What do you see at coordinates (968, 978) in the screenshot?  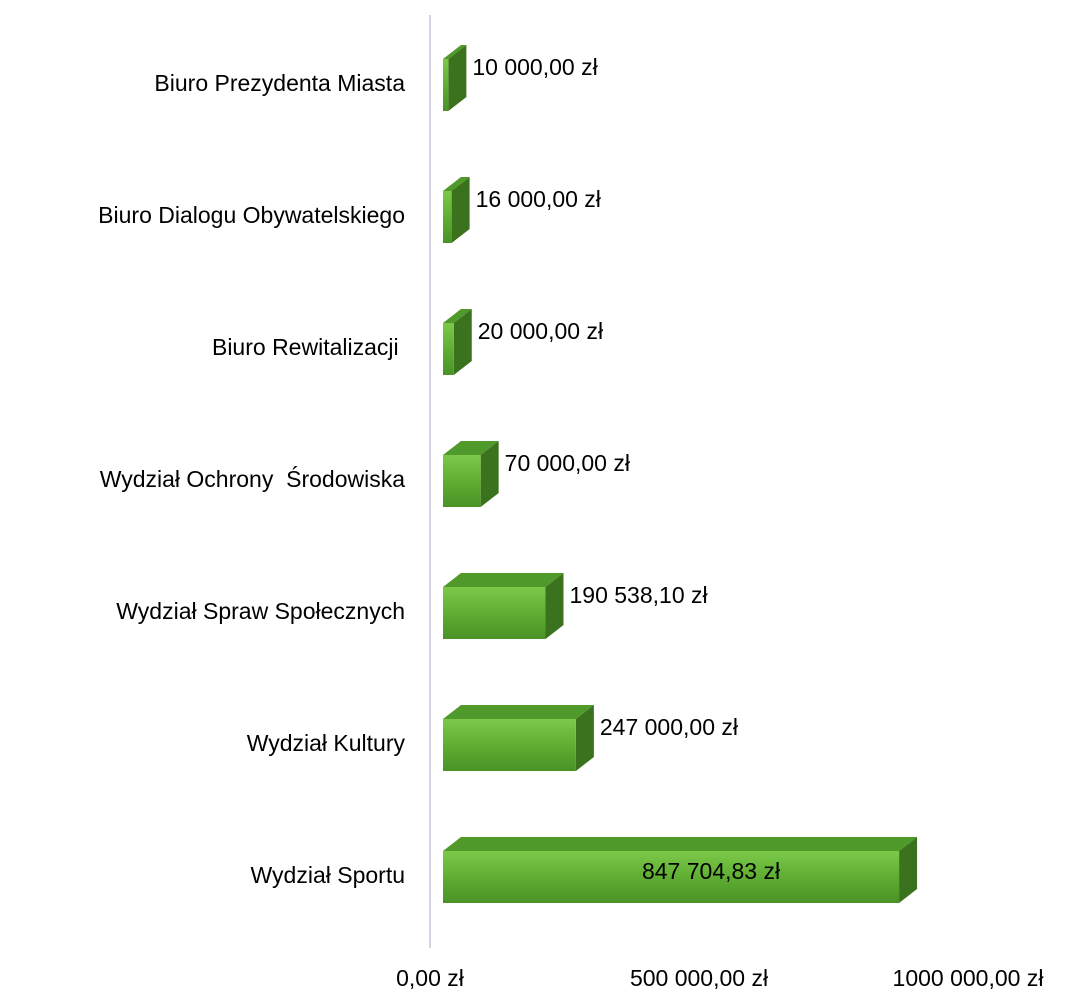 I see `x-tick-label: 1000 000,00 zł` at bounding box center [968, 978].